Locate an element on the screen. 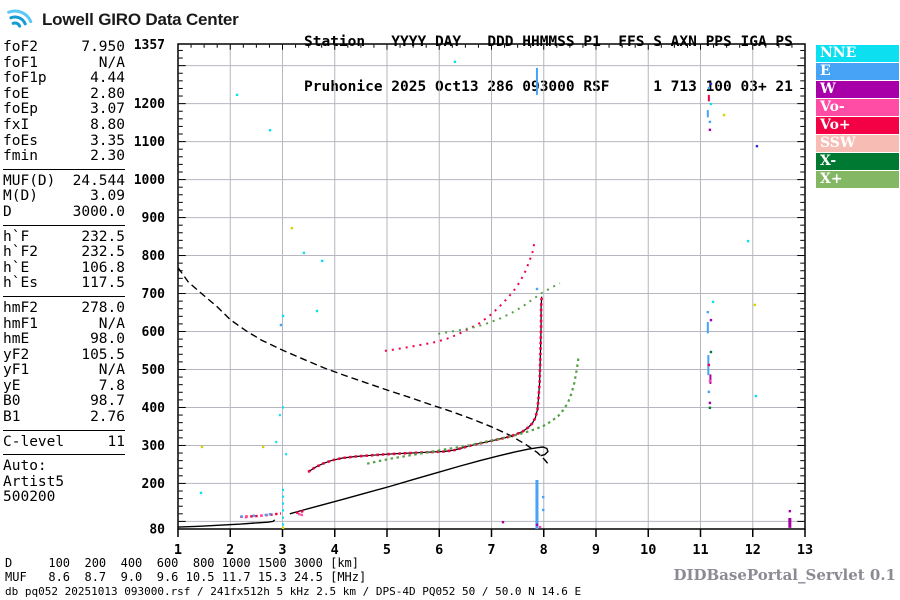  param-row: C-level 11 is located at coordinates (64, 442).